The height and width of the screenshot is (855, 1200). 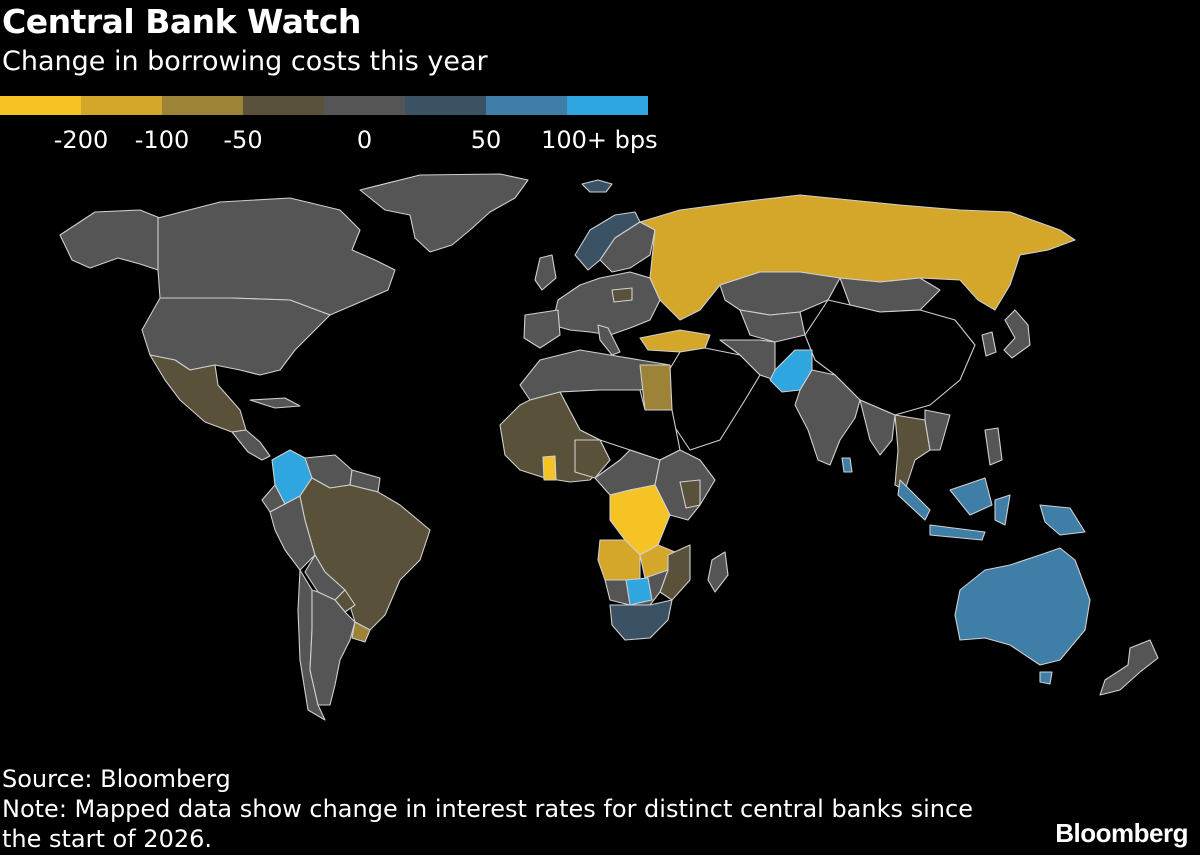 What do you see at coordinates (549, 468) in the screenshot?
I see `region-ghana` at bounding box center [549, 468].